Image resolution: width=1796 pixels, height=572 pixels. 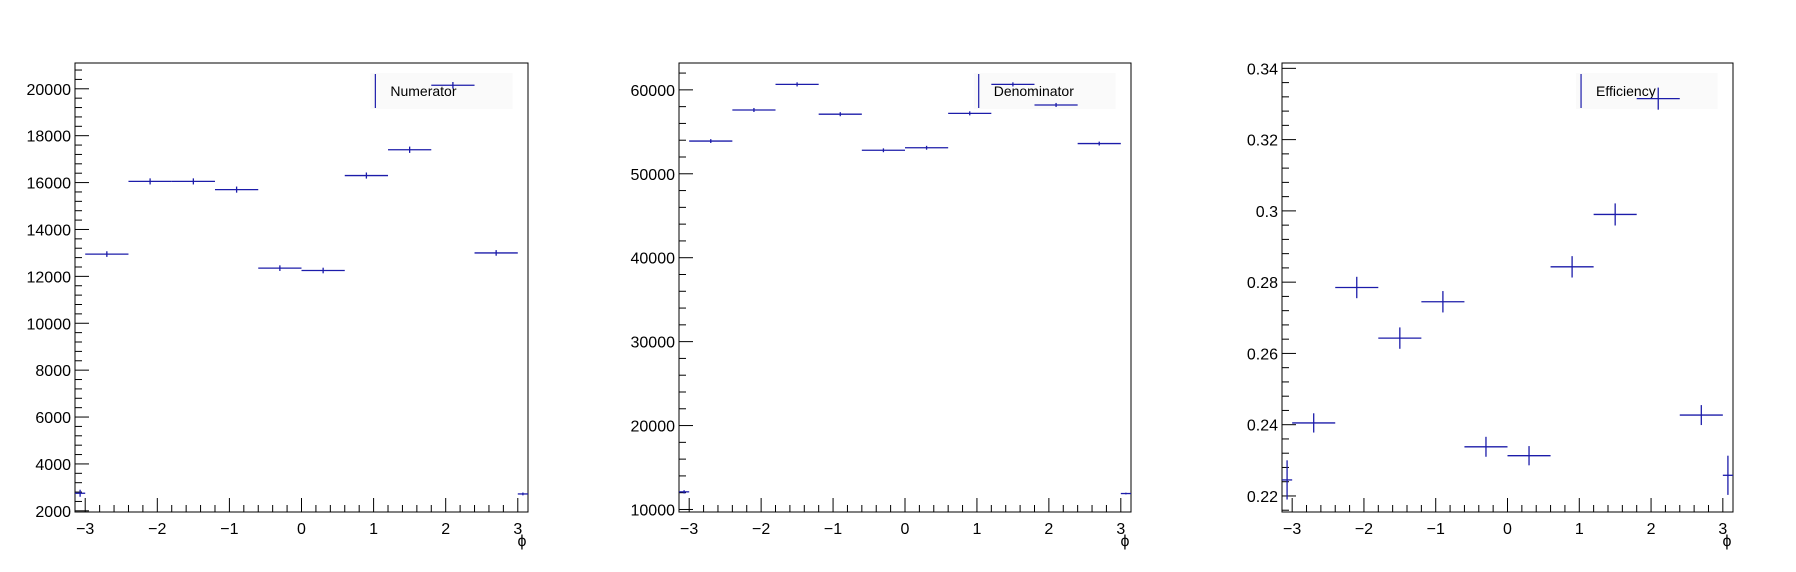 I want to click on y-tick-label: 60000, so click(x=653, y=91).